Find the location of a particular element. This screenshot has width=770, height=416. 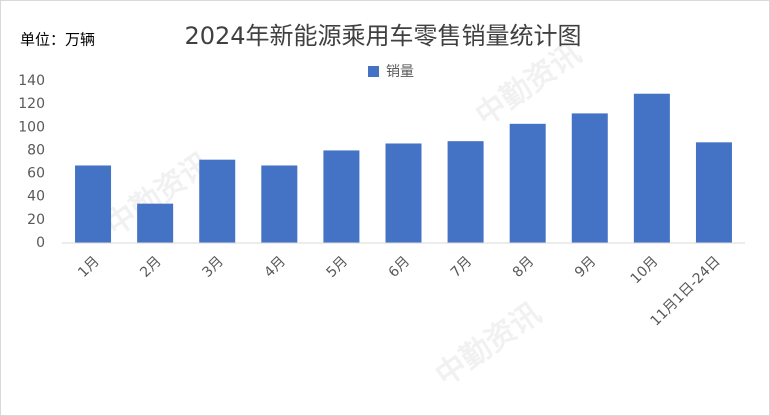

unit-label: 单位：万辆 is located at coordinates (57, 40).